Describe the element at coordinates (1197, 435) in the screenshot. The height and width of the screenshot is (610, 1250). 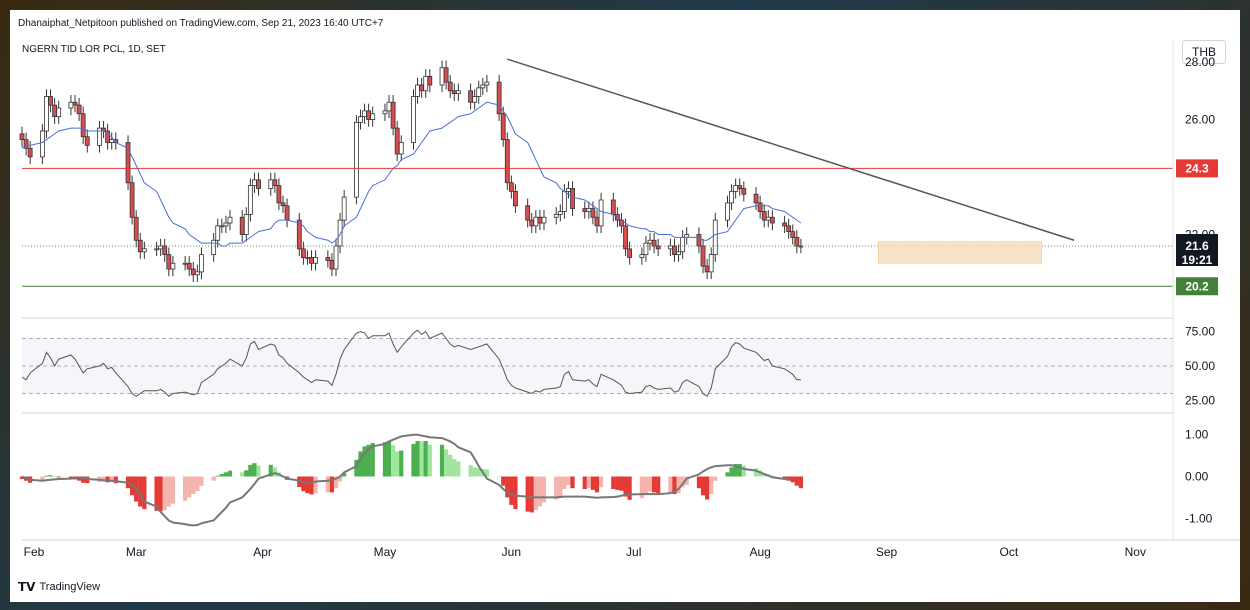
I see `macd-tick-label: 1.00` at that location.